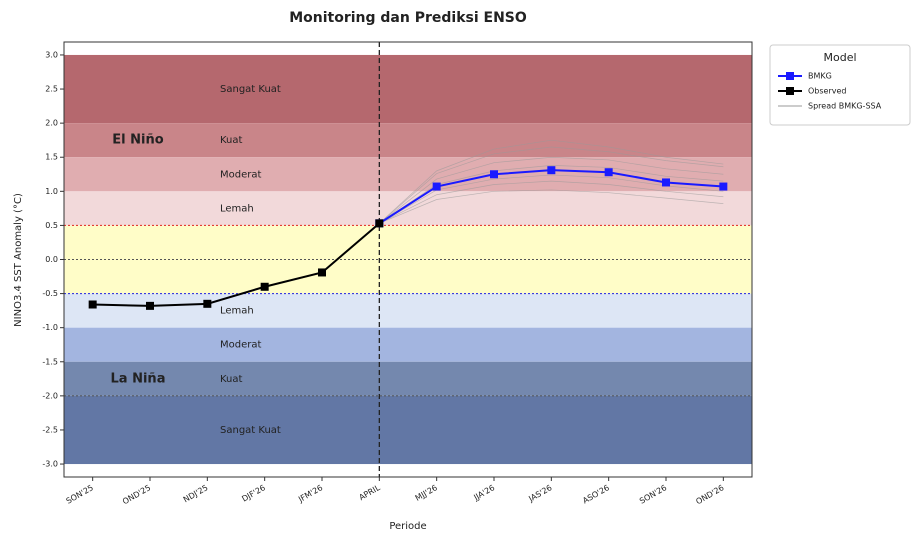  Describe the element at coordinates (18, 260) in the screenshot. I see `y-axis-label: NINO3.4 SST Anomaly (°C)` at that location.